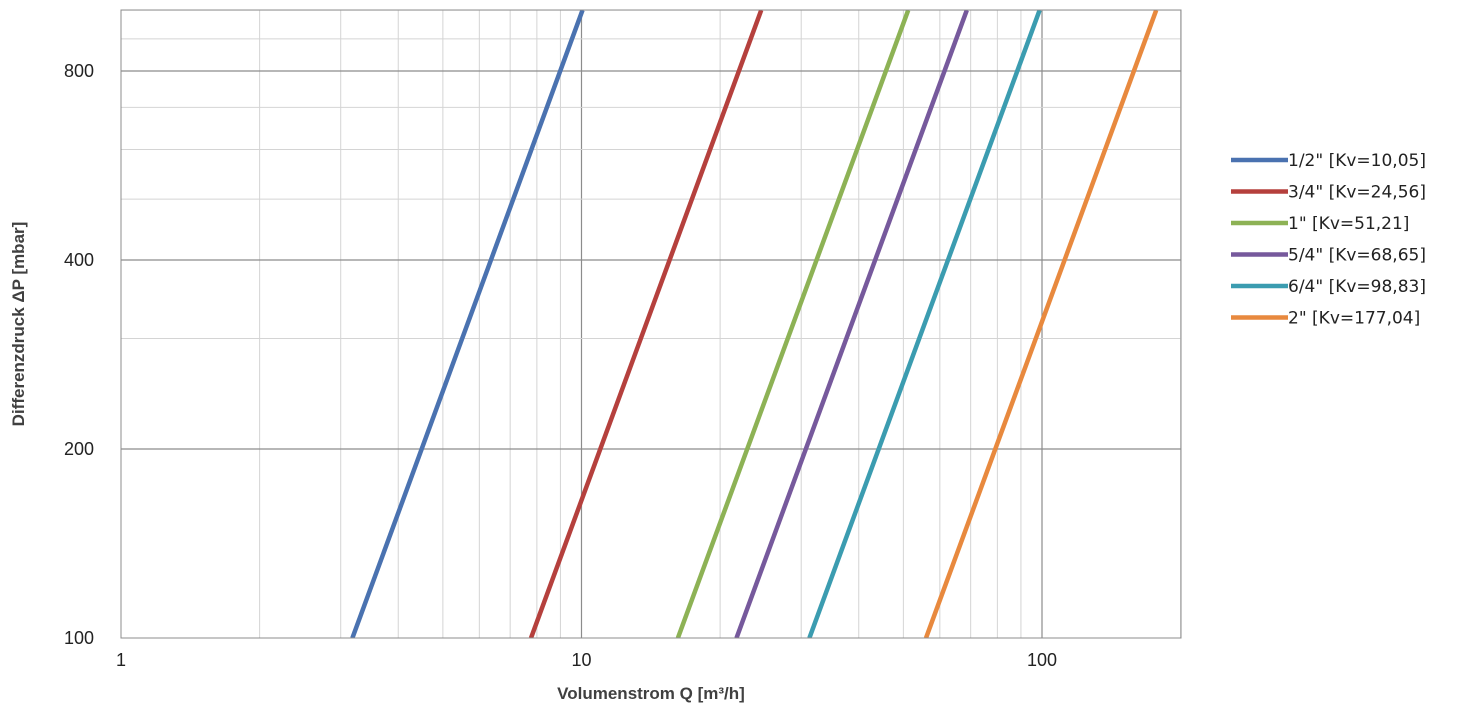 This screenshot has height=705, width=1474. Describe the element at coordinates (79, 638) in the screenshot. I see `y-tick-label: 100` at that location.